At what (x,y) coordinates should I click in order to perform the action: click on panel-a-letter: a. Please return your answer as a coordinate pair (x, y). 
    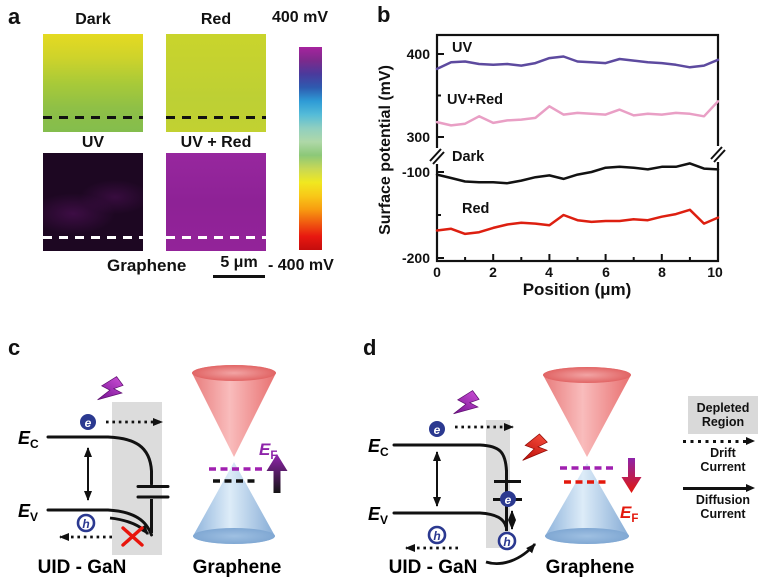
    Looking at the image, I should click on (14, 16).